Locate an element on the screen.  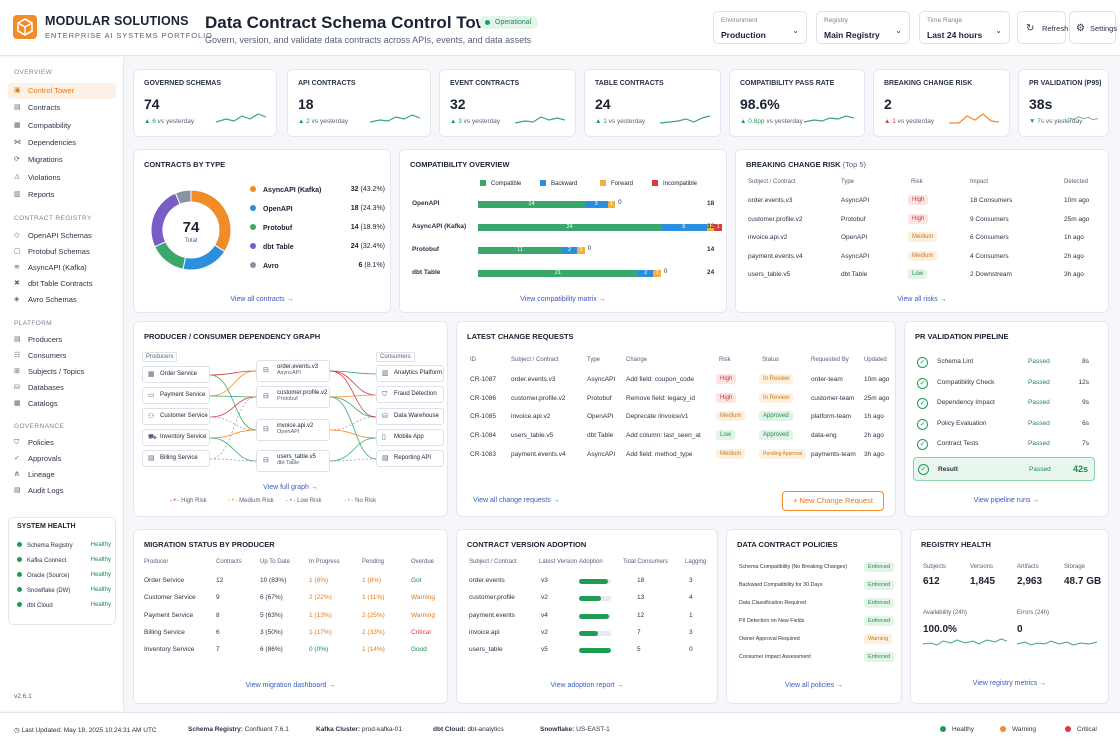
sidebar-item-approvals: ✓ Approvals is located at coordinates (62, 459).